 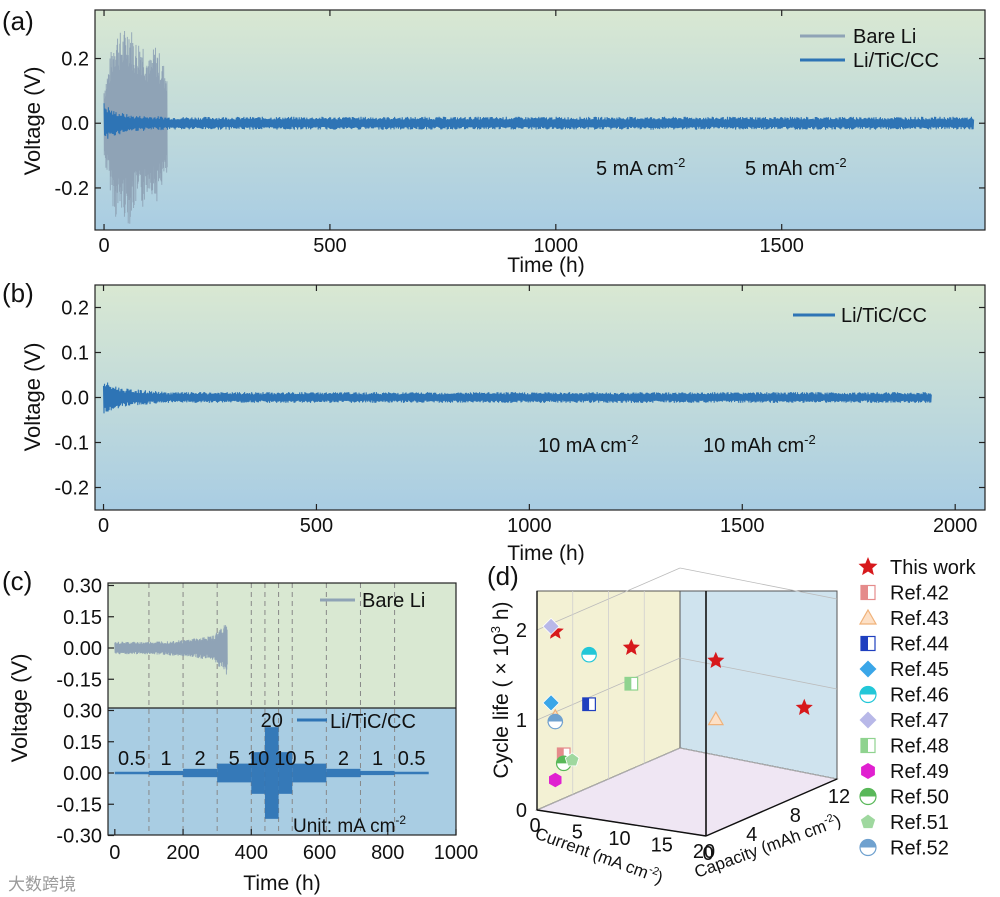 What do you see at coordinates (32, 397) in the screenshot?
I see `panel-b-ylabel: Voltage (V)` at bounding box center [32, 397].